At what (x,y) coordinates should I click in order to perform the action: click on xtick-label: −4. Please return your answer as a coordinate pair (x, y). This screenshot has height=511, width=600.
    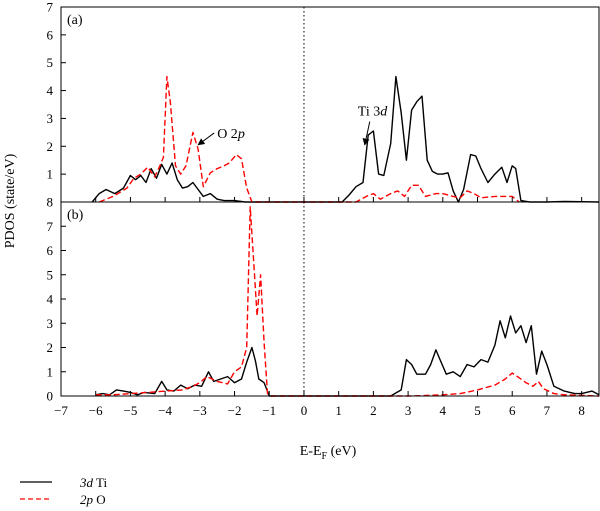
    Looking at the image, I should click on (165, 410).